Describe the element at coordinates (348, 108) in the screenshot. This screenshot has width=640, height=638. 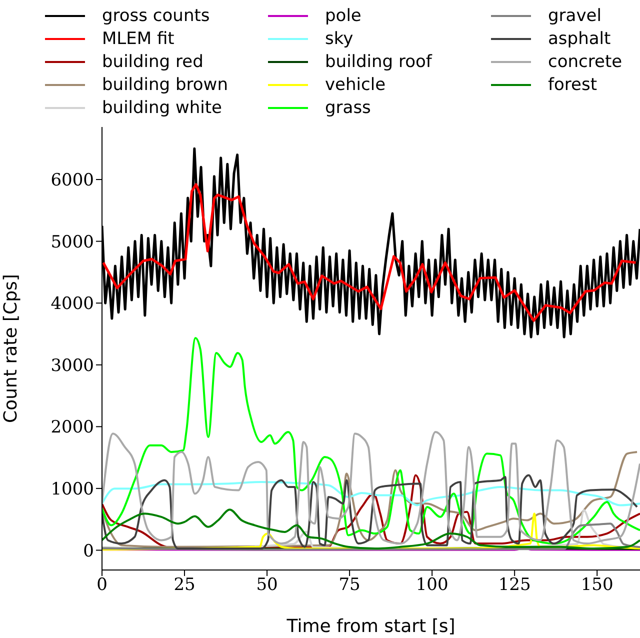
I see `legend-label: grass` at that location.